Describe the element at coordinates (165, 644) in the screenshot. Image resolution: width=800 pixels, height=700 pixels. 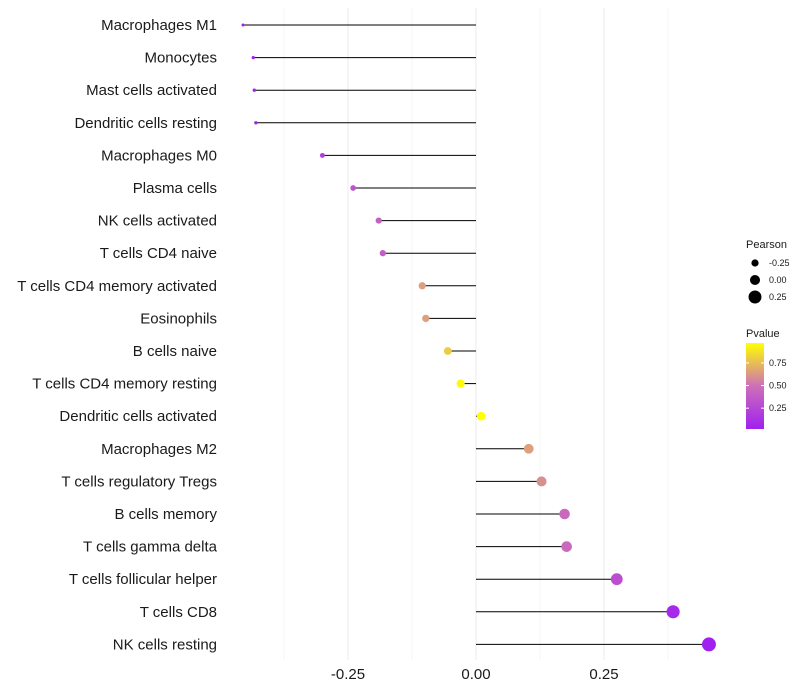
I see `category-label: NK cells resting` at that location.